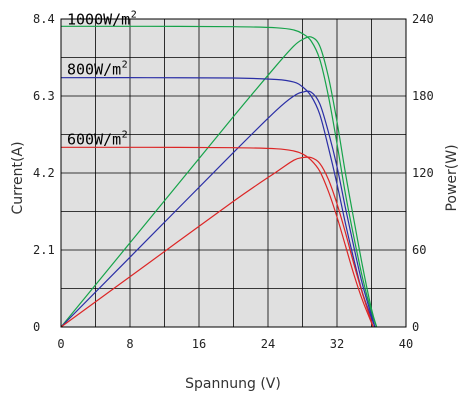 The height and width of the screenshot is (397, 465). I want to click on y-right-tick-label: 120, so click(423, 173).